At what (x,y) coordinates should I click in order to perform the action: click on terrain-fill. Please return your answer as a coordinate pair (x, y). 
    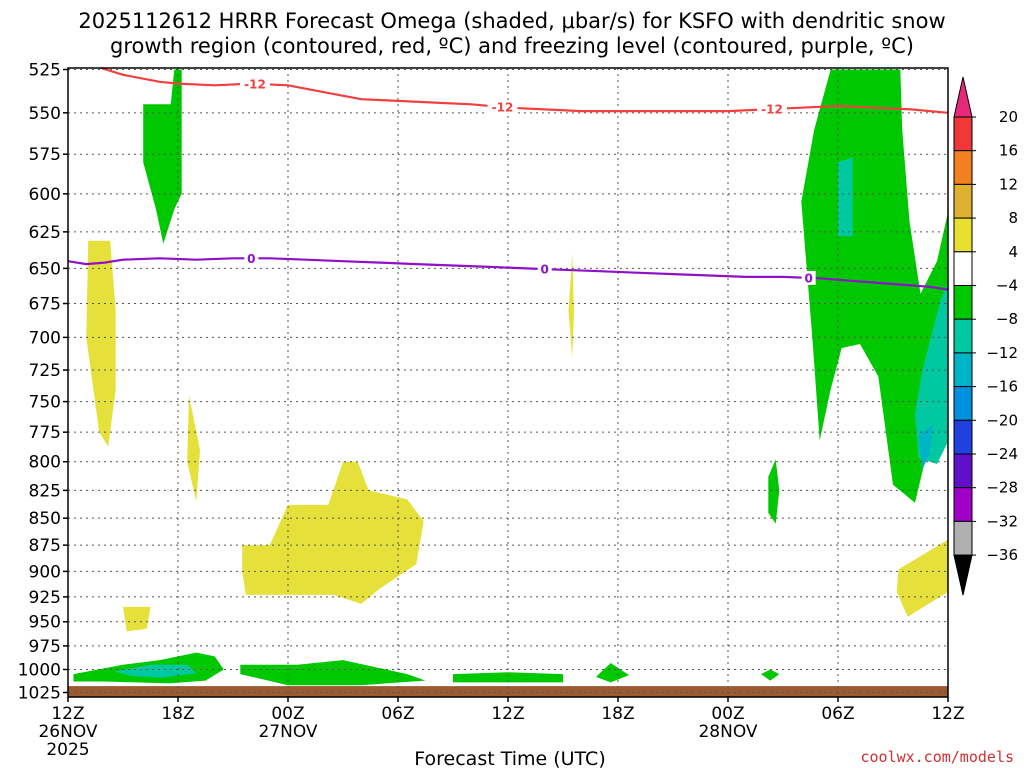
    Looking at the image, I should click on (508, 691).